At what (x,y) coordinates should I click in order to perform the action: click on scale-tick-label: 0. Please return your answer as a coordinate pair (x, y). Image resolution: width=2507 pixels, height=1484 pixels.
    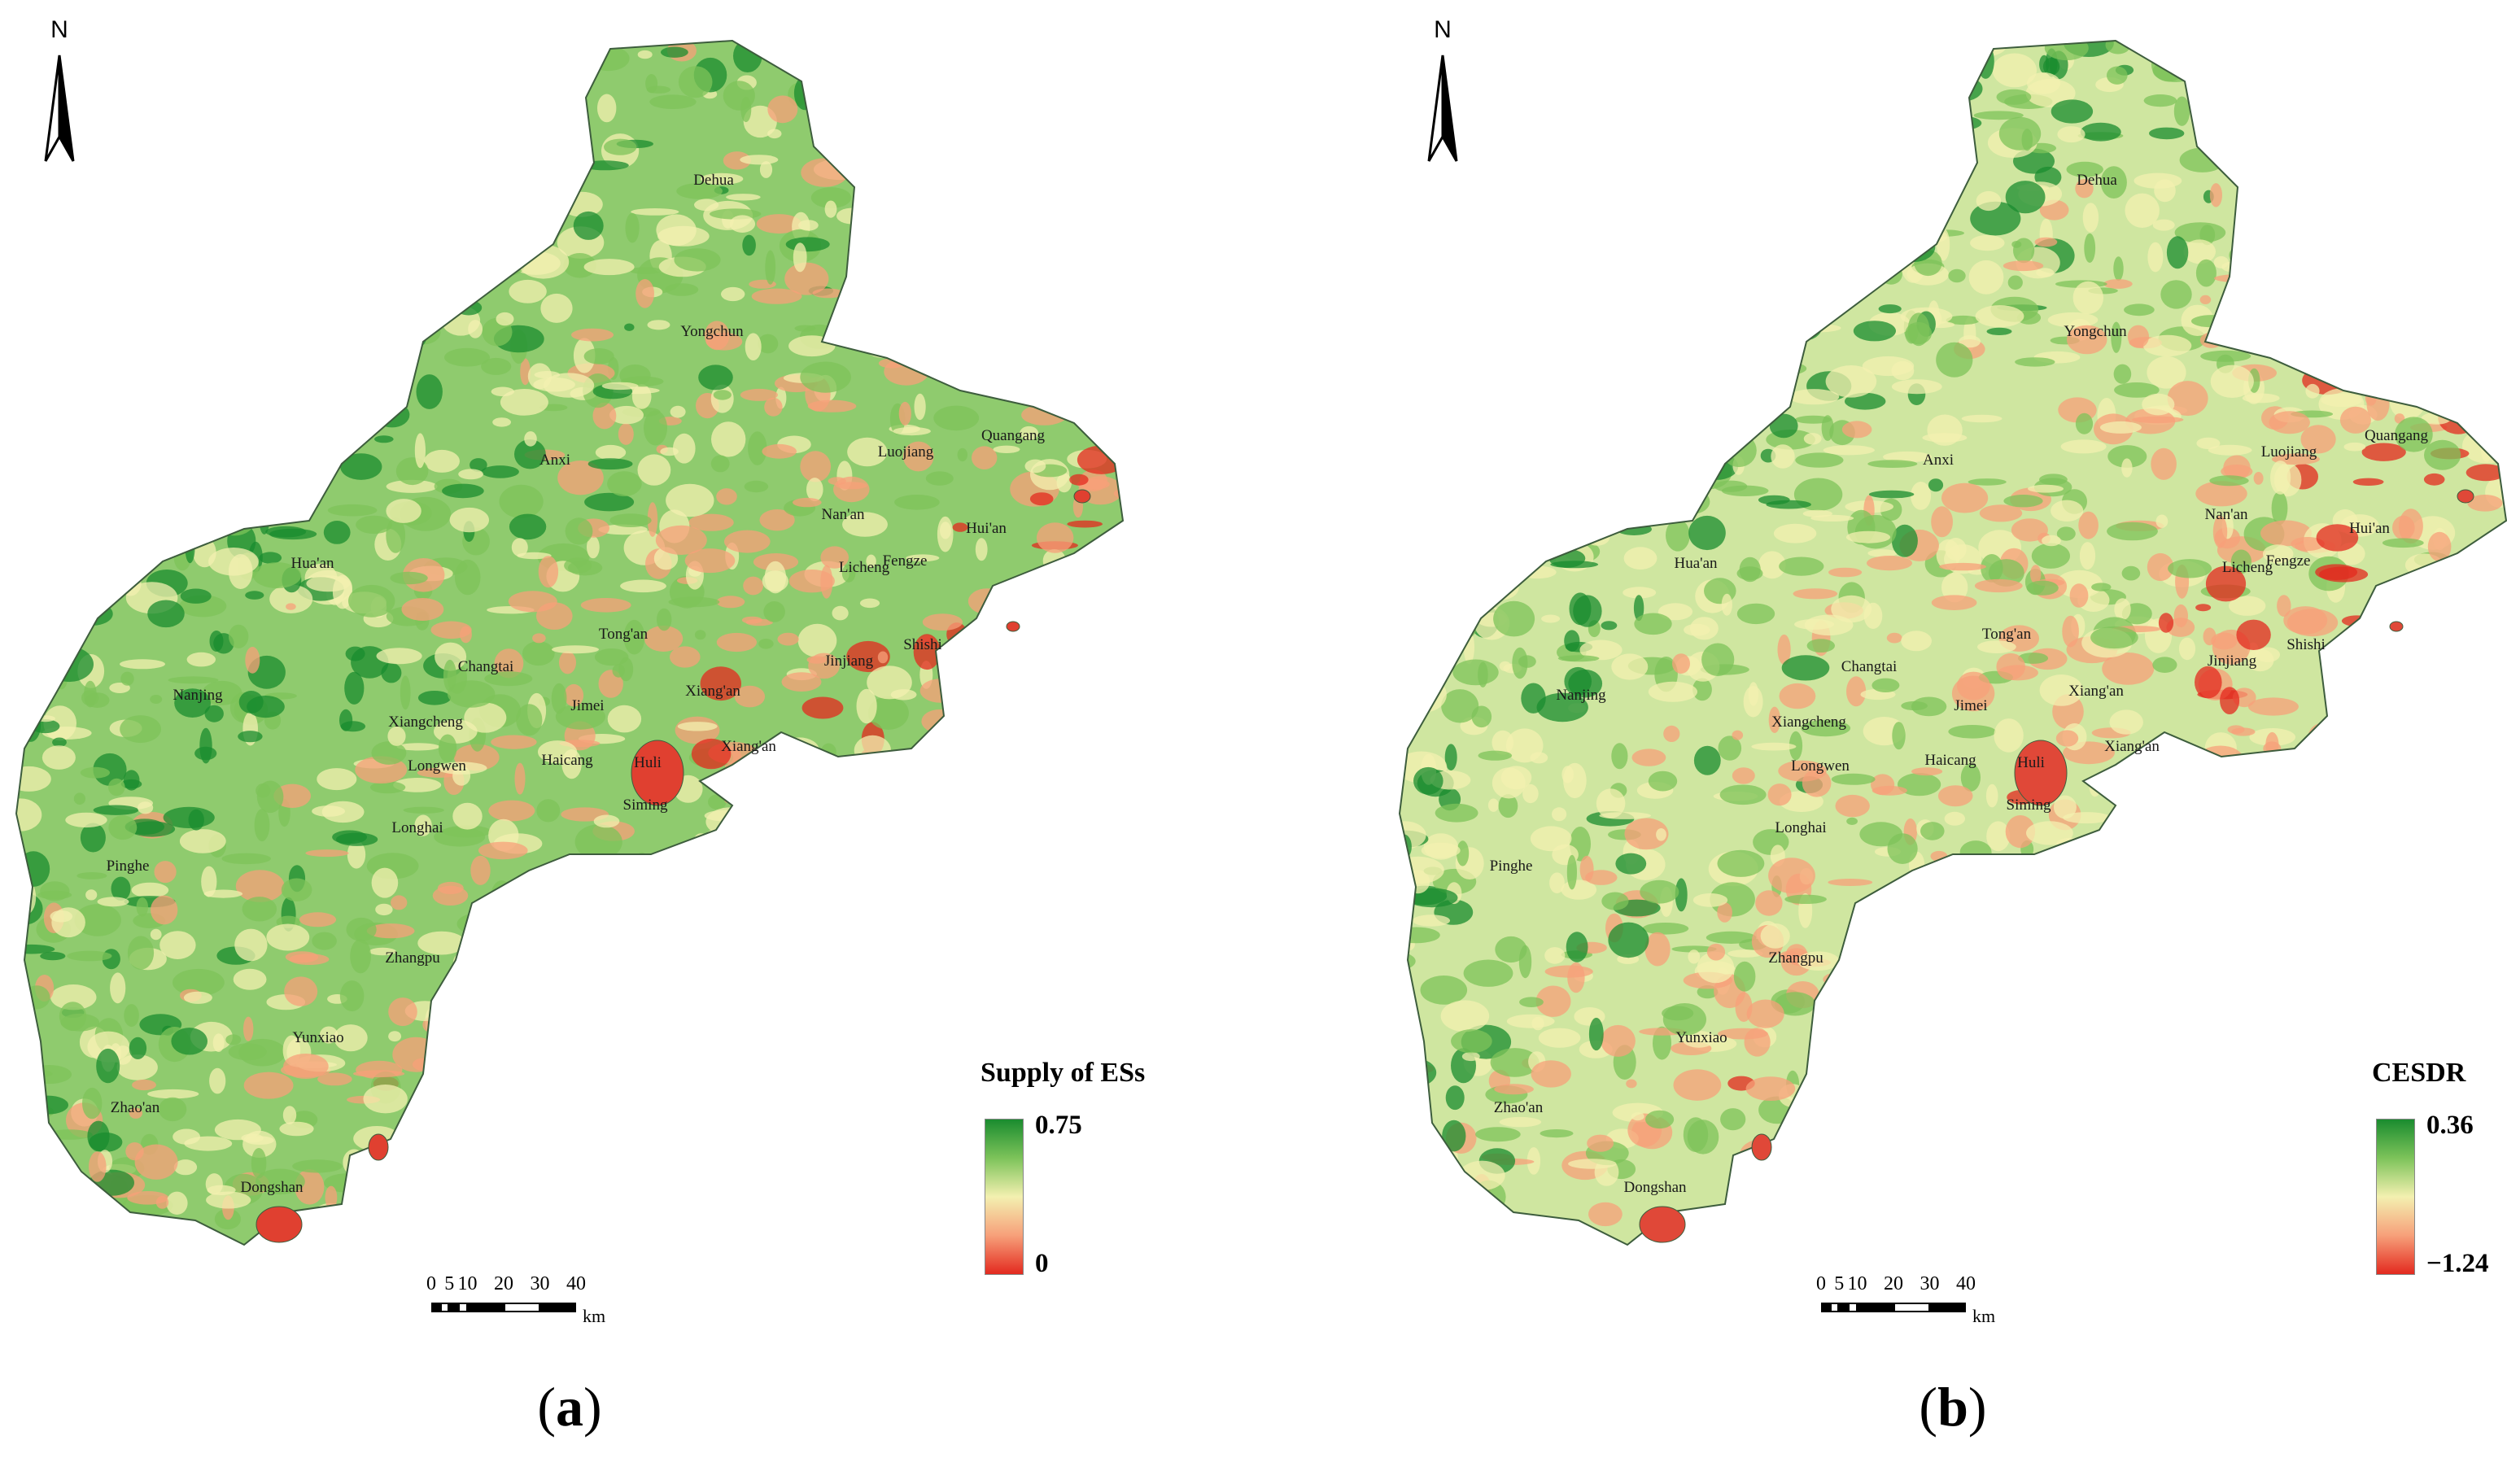
    Looking at the image, I should click on (431, 1284).